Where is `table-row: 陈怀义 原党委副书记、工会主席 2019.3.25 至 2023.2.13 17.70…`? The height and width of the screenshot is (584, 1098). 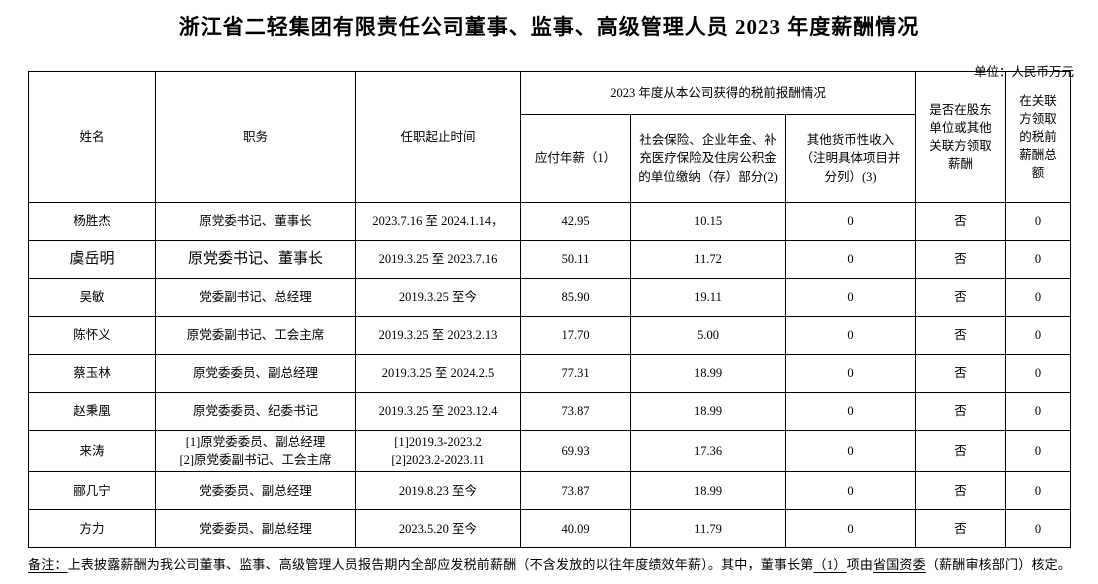 table-row: 陈怀义 原党委副书记、工会主席 2019.3.25 至 2023.2.13 17.70… is located at coordinates (550, 335).